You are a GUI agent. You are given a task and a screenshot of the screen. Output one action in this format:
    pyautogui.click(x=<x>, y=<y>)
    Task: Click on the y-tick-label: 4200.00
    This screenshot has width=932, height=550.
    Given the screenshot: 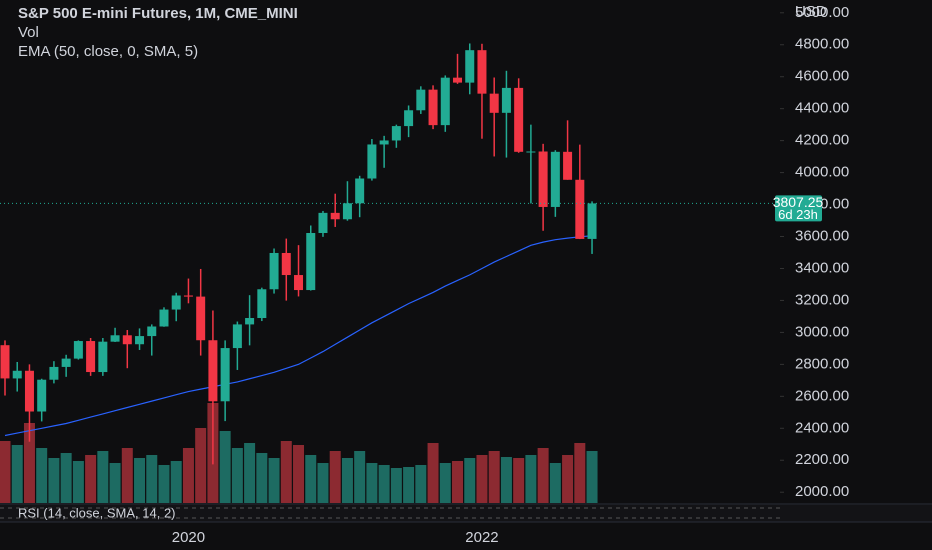 What is the action you would take?
    pyautogui.click(x=822, y=140)
    